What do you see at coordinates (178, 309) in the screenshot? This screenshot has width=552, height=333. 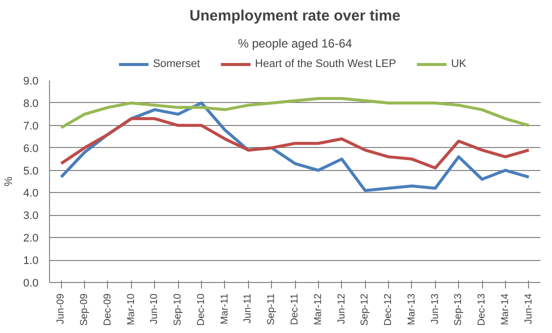 I see `x-tick-label: Sep-10` at bounding box center [178, 309].